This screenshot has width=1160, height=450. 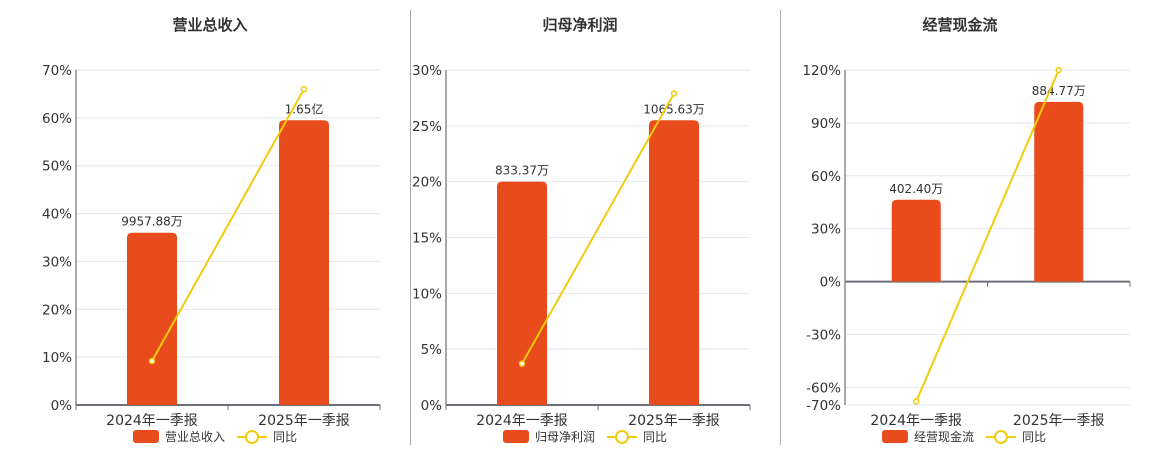 What do you see at coordinates (427, 127) in the screenshot?
I see `y-tick-label: 25%` at bounding box center [427, 127].